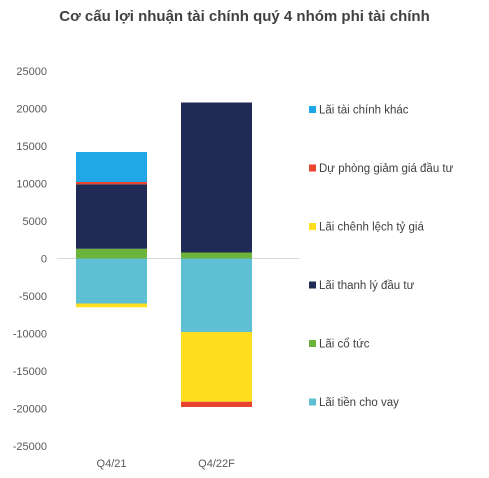 Image resolution: width=489 pixels, height=478 pixels. What do you see at coordinates (344, 345) in the screenshot?
I see `legend-label: Lãi cổ tức` at bounding box center [344, 345].